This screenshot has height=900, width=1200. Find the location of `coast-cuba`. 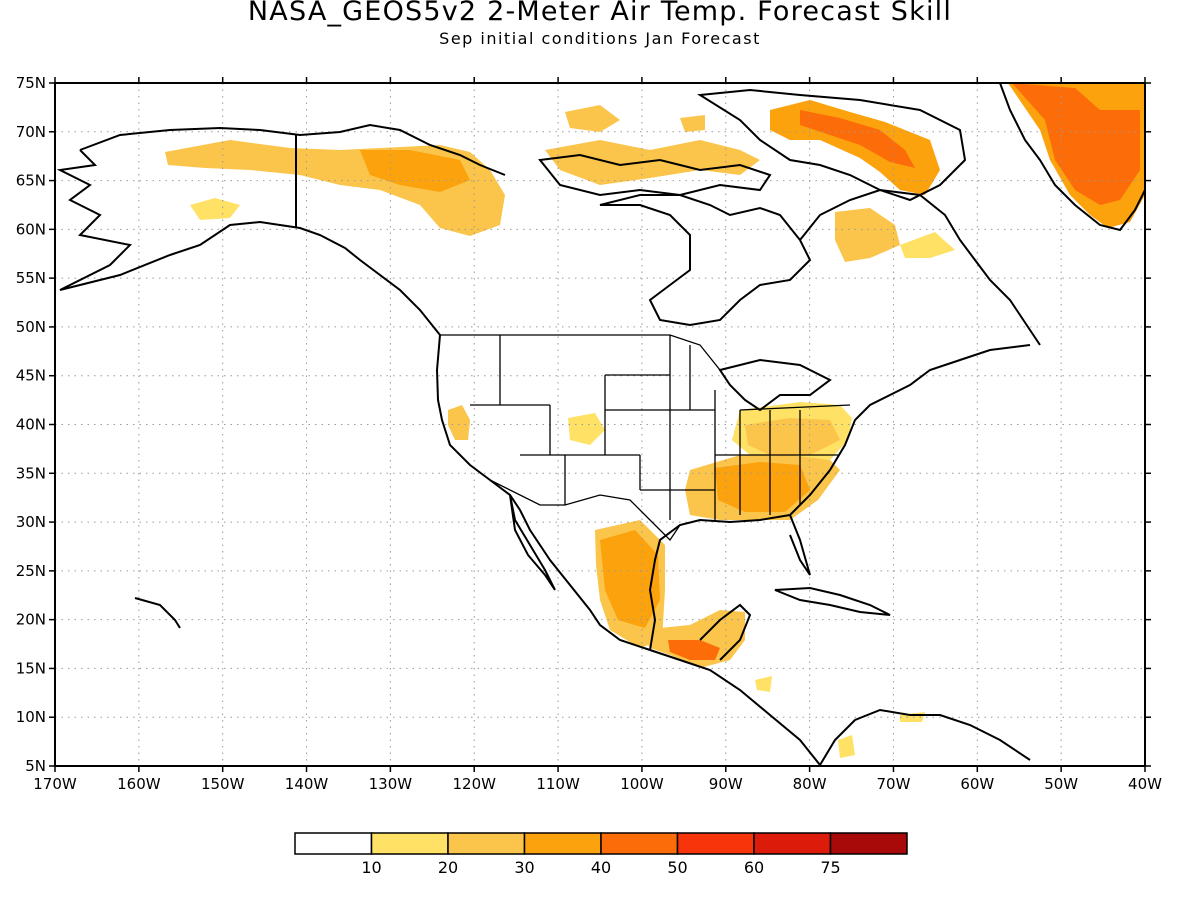

coast-cuba is located at coordinates (832, 601).